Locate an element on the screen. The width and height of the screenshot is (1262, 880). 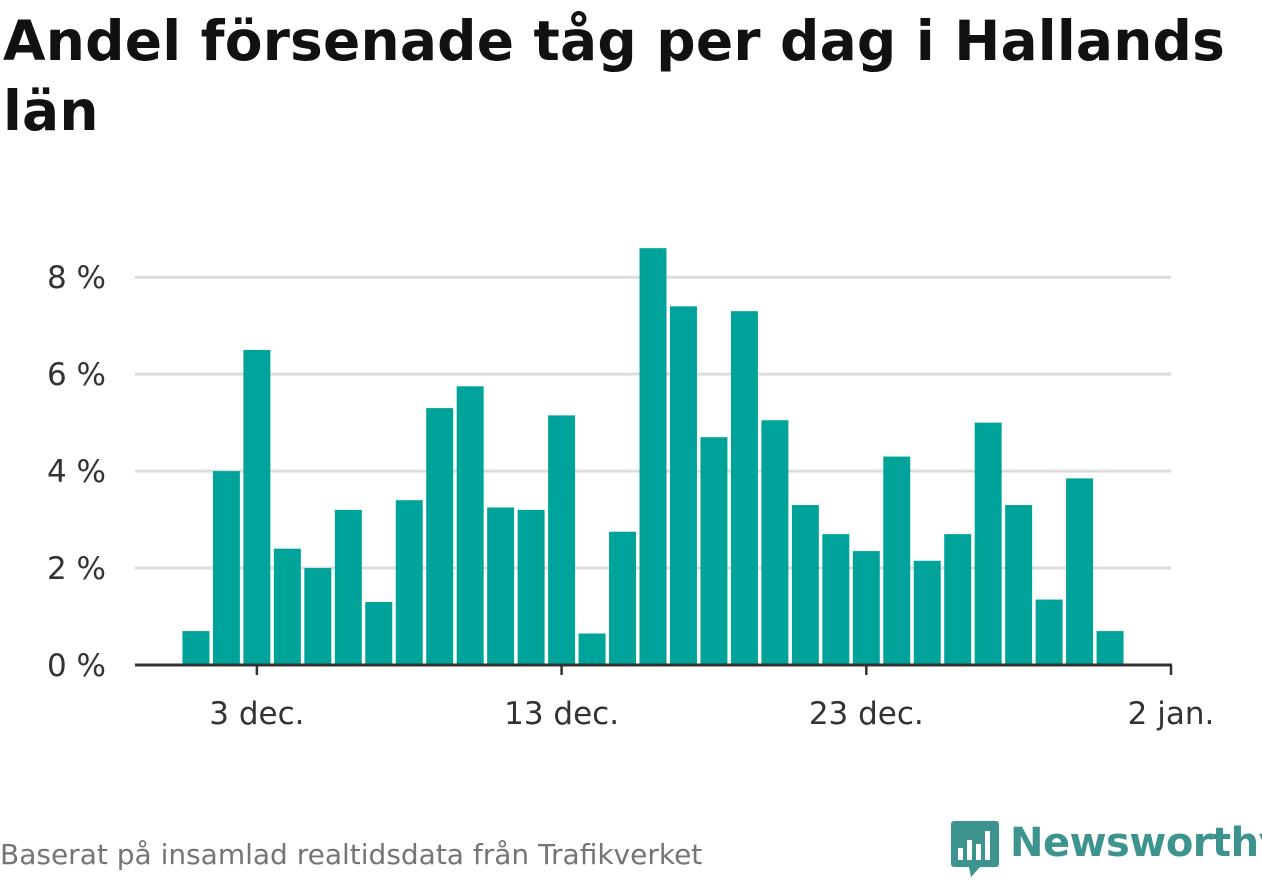
y-tick-label: 4 % is located at coordinates (76, 472).